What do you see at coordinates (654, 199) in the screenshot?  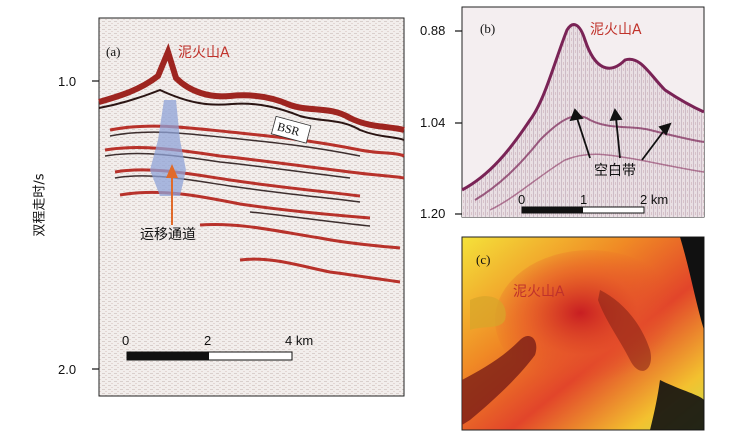 I see `scale-b-label-2: 2 km` at bounding box center [654, 199].